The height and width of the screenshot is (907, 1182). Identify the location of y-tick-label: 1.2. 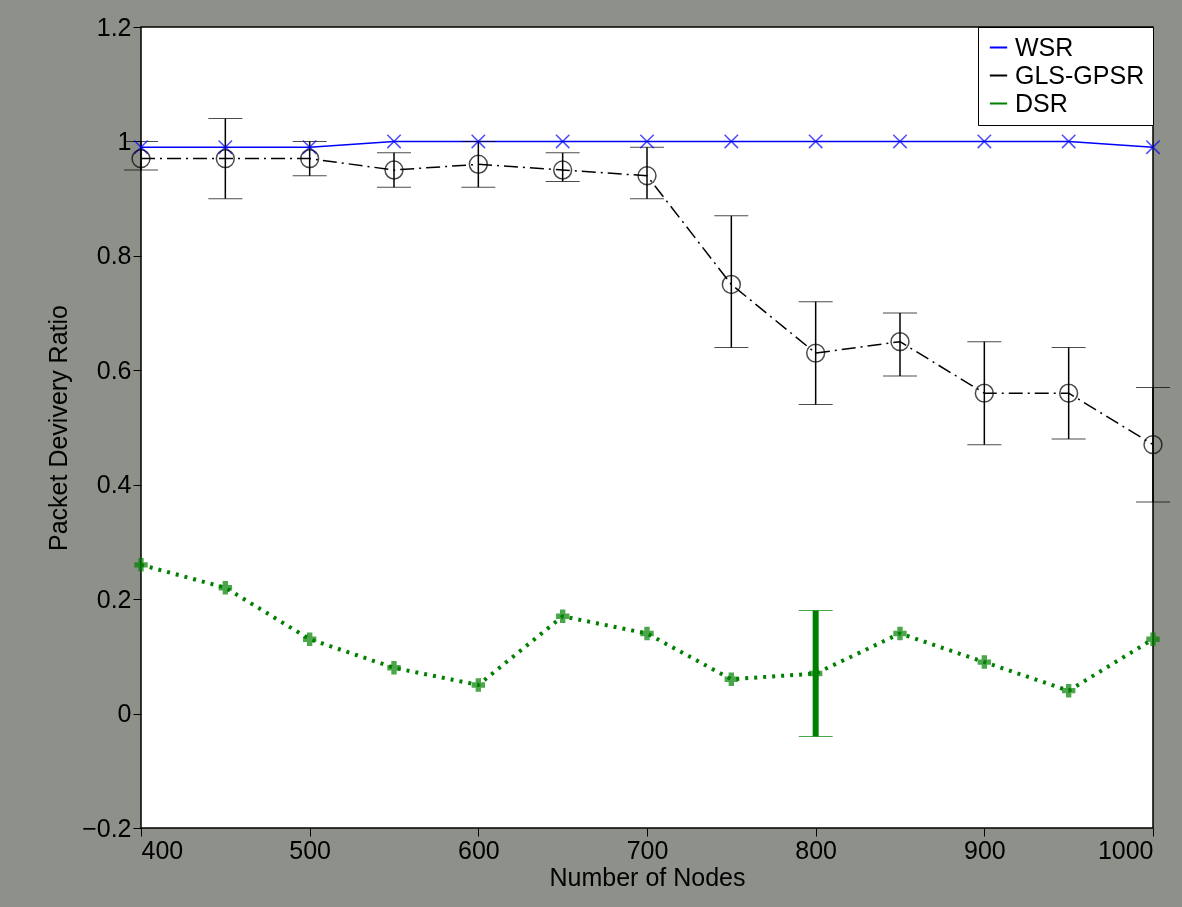
(114, 26).